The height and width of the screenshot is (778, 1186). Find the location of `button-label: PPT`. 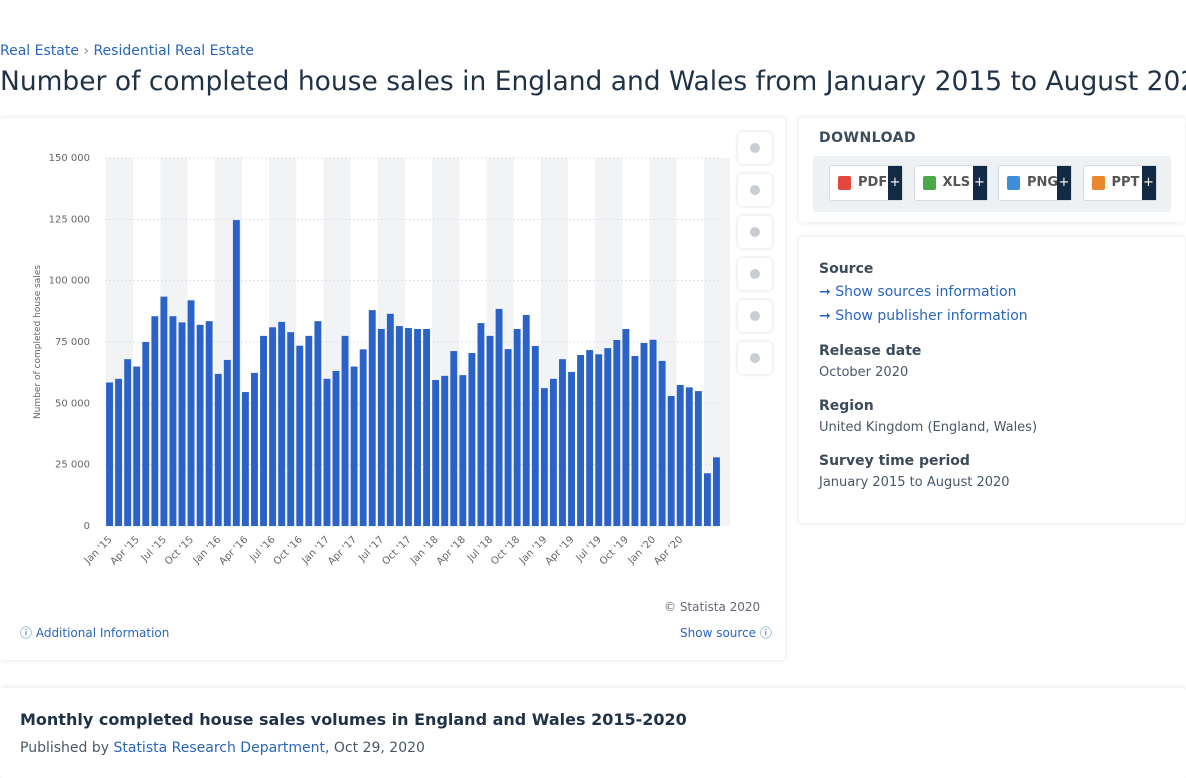

button-label: PPT is located at coordinates (1125, 182).